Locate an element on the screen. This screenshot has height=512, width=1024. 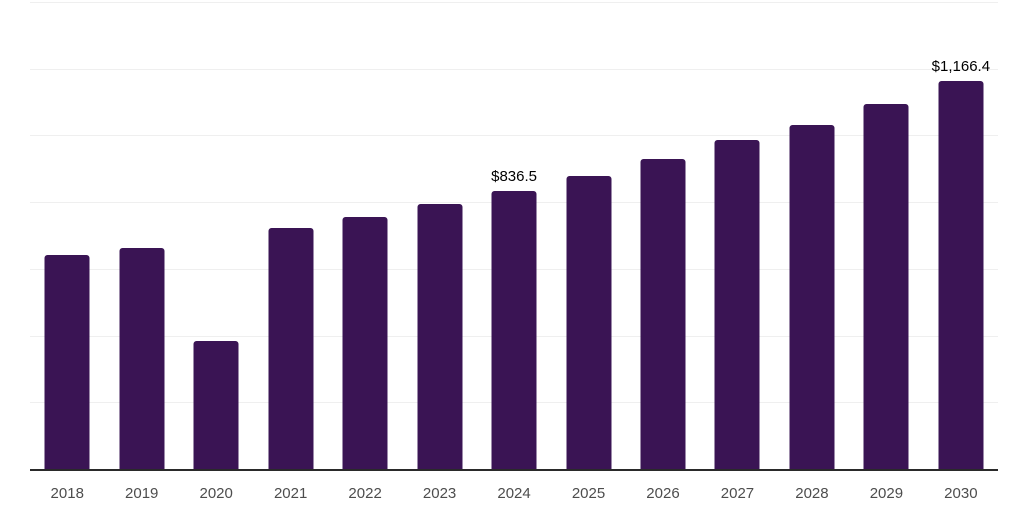
x-tick-2019: 2019 is located at coordinates (142, 493).